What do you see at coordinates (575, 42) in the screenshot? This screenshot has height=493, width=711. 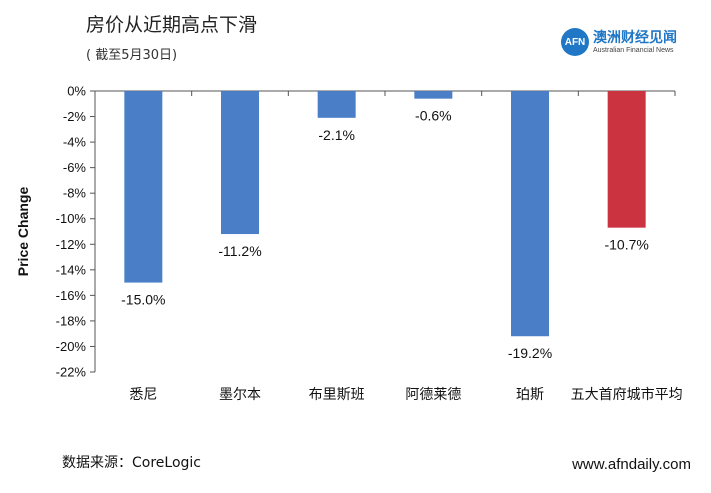 I see `afn-logo-icon: AFN` at bounding box center [575, 42].